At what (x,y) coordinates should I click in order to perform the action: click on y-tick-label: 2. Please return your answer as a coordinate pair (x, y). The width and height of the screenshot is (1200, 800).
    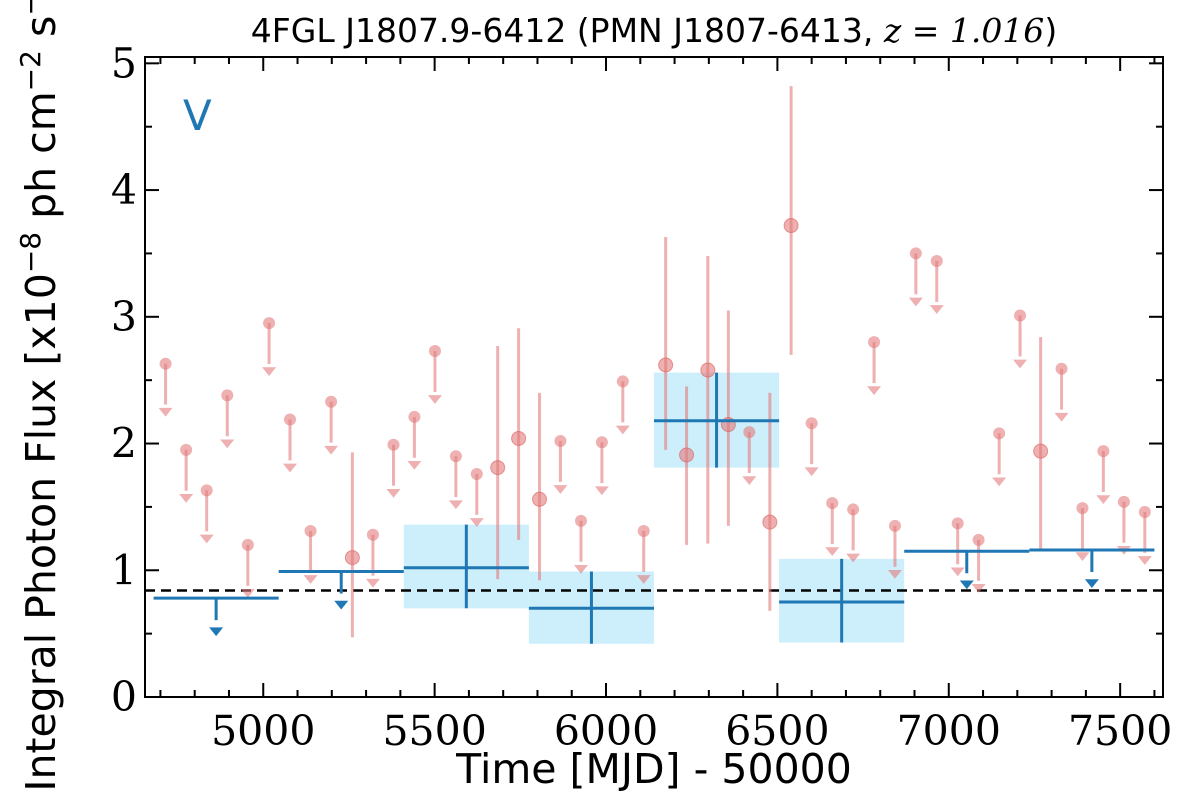
    Looking at the image, I should click on (124, 444).